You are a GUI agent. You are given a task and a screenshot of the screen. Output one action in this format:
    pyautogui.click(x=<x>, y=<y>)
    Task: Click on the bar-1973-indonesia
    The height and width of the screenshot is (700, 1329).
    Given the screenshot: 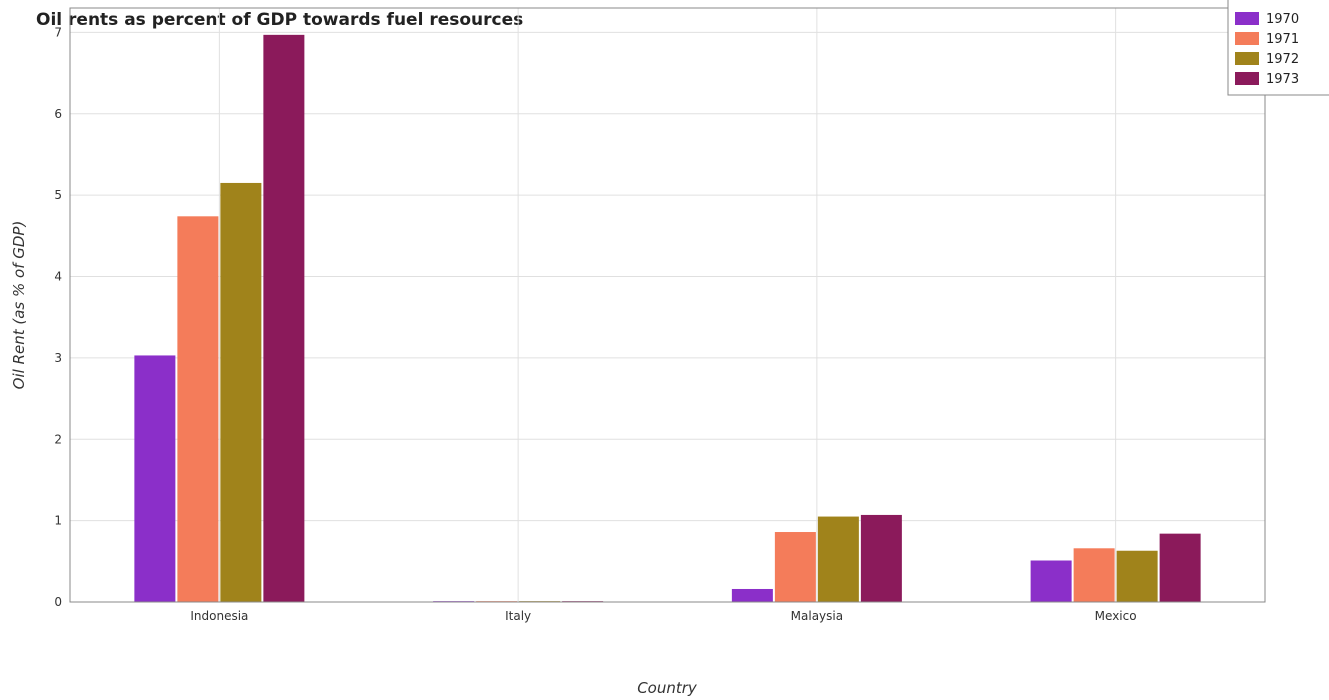 What is the action you would take?
    pyautogui.click(x=284, y=318)
    